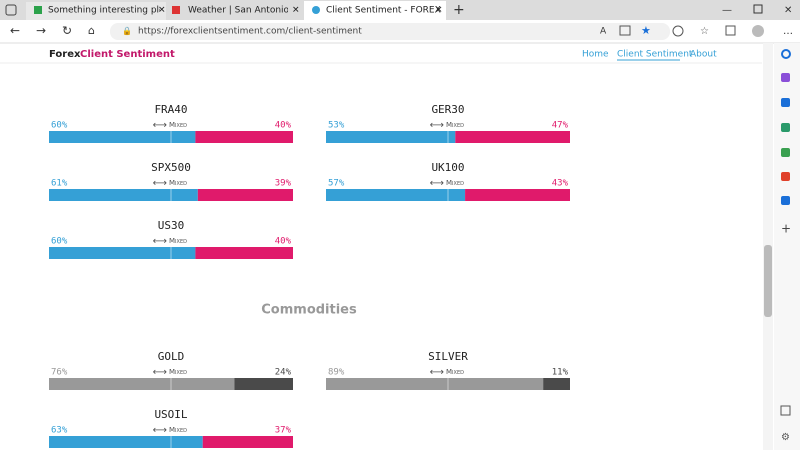  Describe the element at coordinates (655, 55) in the screenshot. I see `nav-link: Client Sentiment` at that location.